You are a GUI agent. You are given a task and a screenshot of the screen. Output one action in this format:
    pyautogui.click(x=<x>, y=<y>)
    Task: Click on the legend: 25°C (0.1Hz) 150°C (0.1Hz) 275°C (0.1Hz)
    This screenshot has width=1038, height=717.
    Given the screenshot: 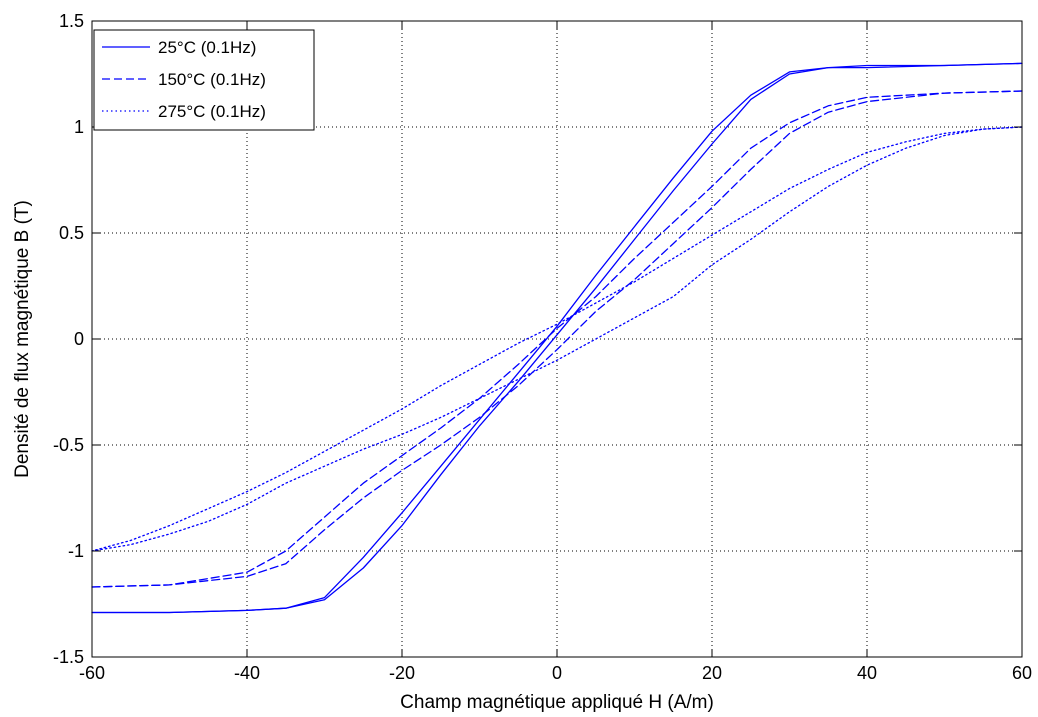 What is the action you would take?
    pyautogui.click(x=204, y=80)
    